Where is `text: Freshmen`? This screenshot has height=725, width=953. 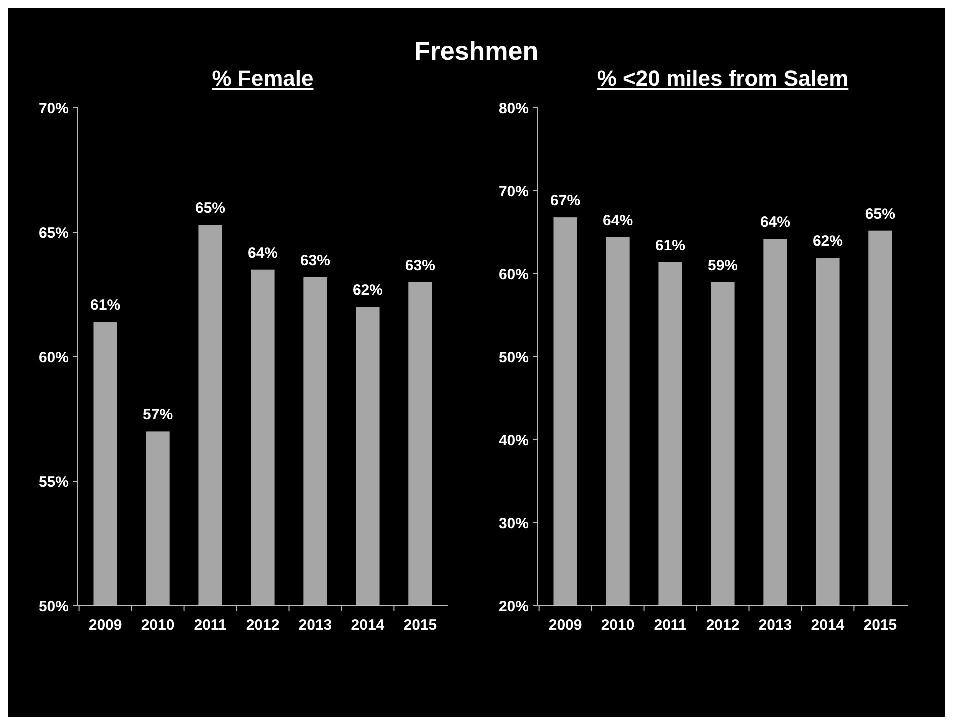
text: Freshmen is located at coordinates (476, 51).